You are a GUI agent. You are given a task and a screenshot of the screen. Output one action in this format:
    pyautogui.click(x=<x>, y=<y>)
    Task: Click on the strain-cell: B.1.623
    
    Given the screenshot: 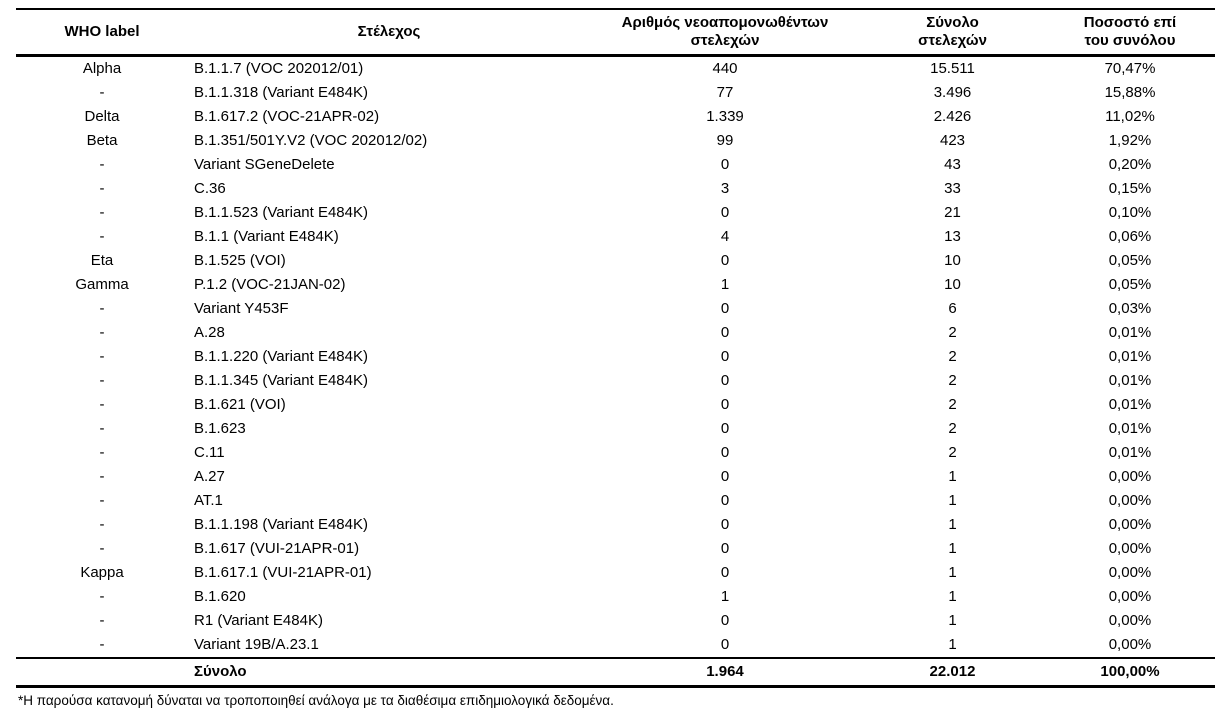 What is the action you would take?
    pyautogui.click(x=220, y=428)
    